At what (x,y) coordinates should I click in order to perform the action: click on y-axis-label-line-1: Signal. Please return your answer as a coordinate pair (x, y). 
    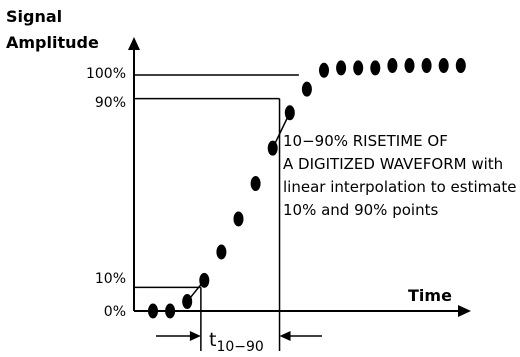
    Looking at the image, I should click on (34, 16).